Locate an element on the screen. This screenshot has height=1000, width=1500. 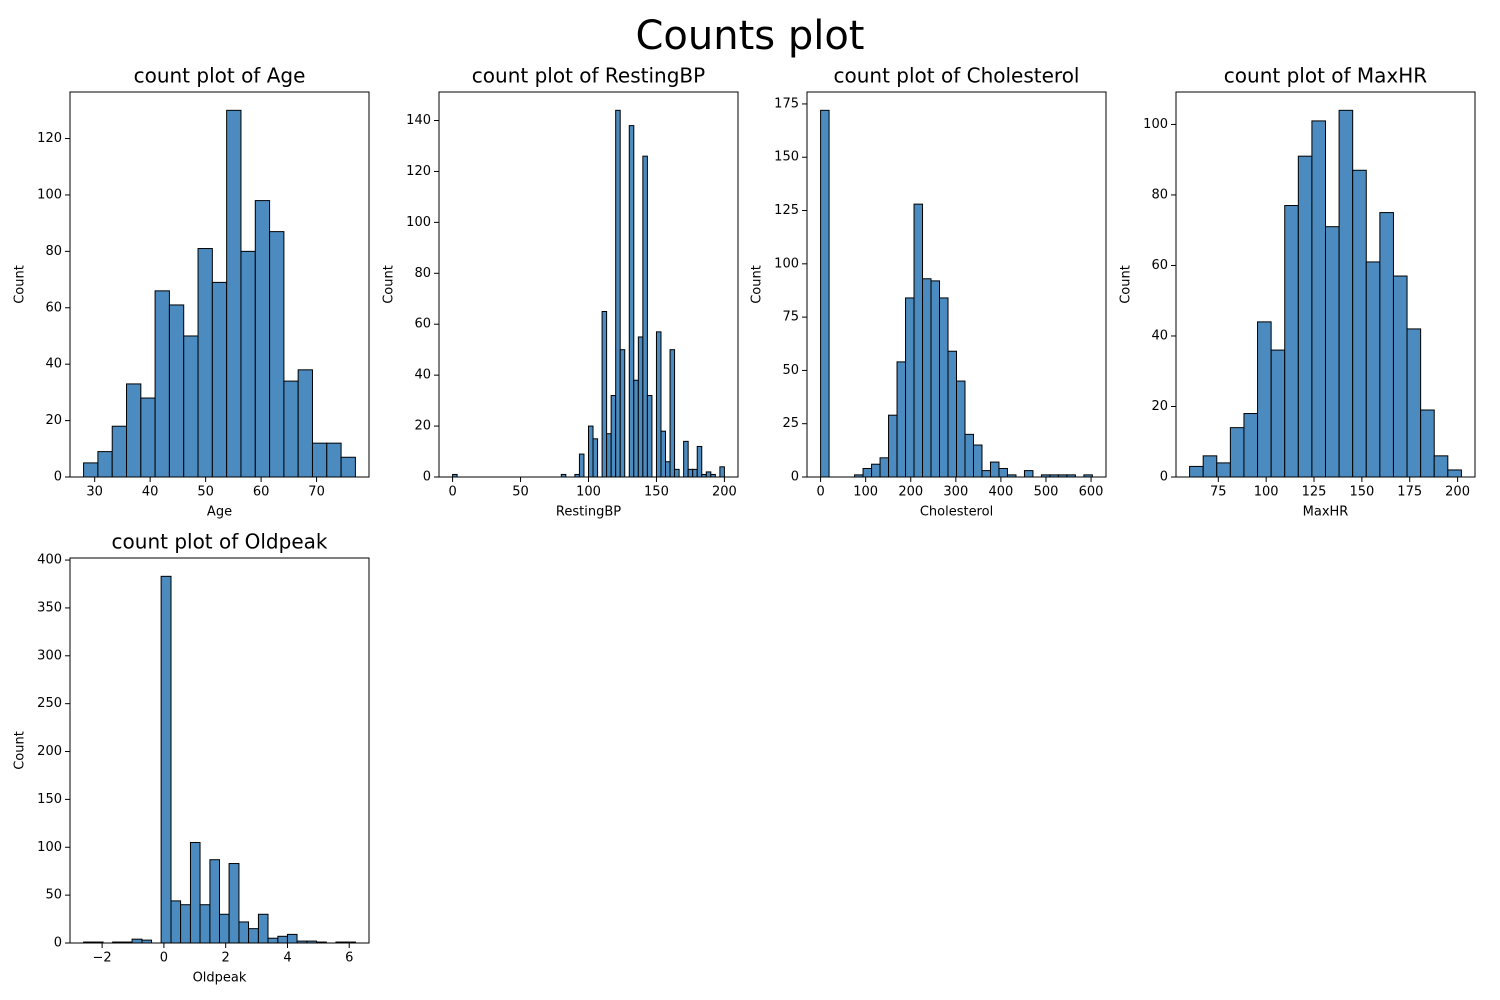
x-axis-label: Cholesterol is located at coordinates (956, 512).